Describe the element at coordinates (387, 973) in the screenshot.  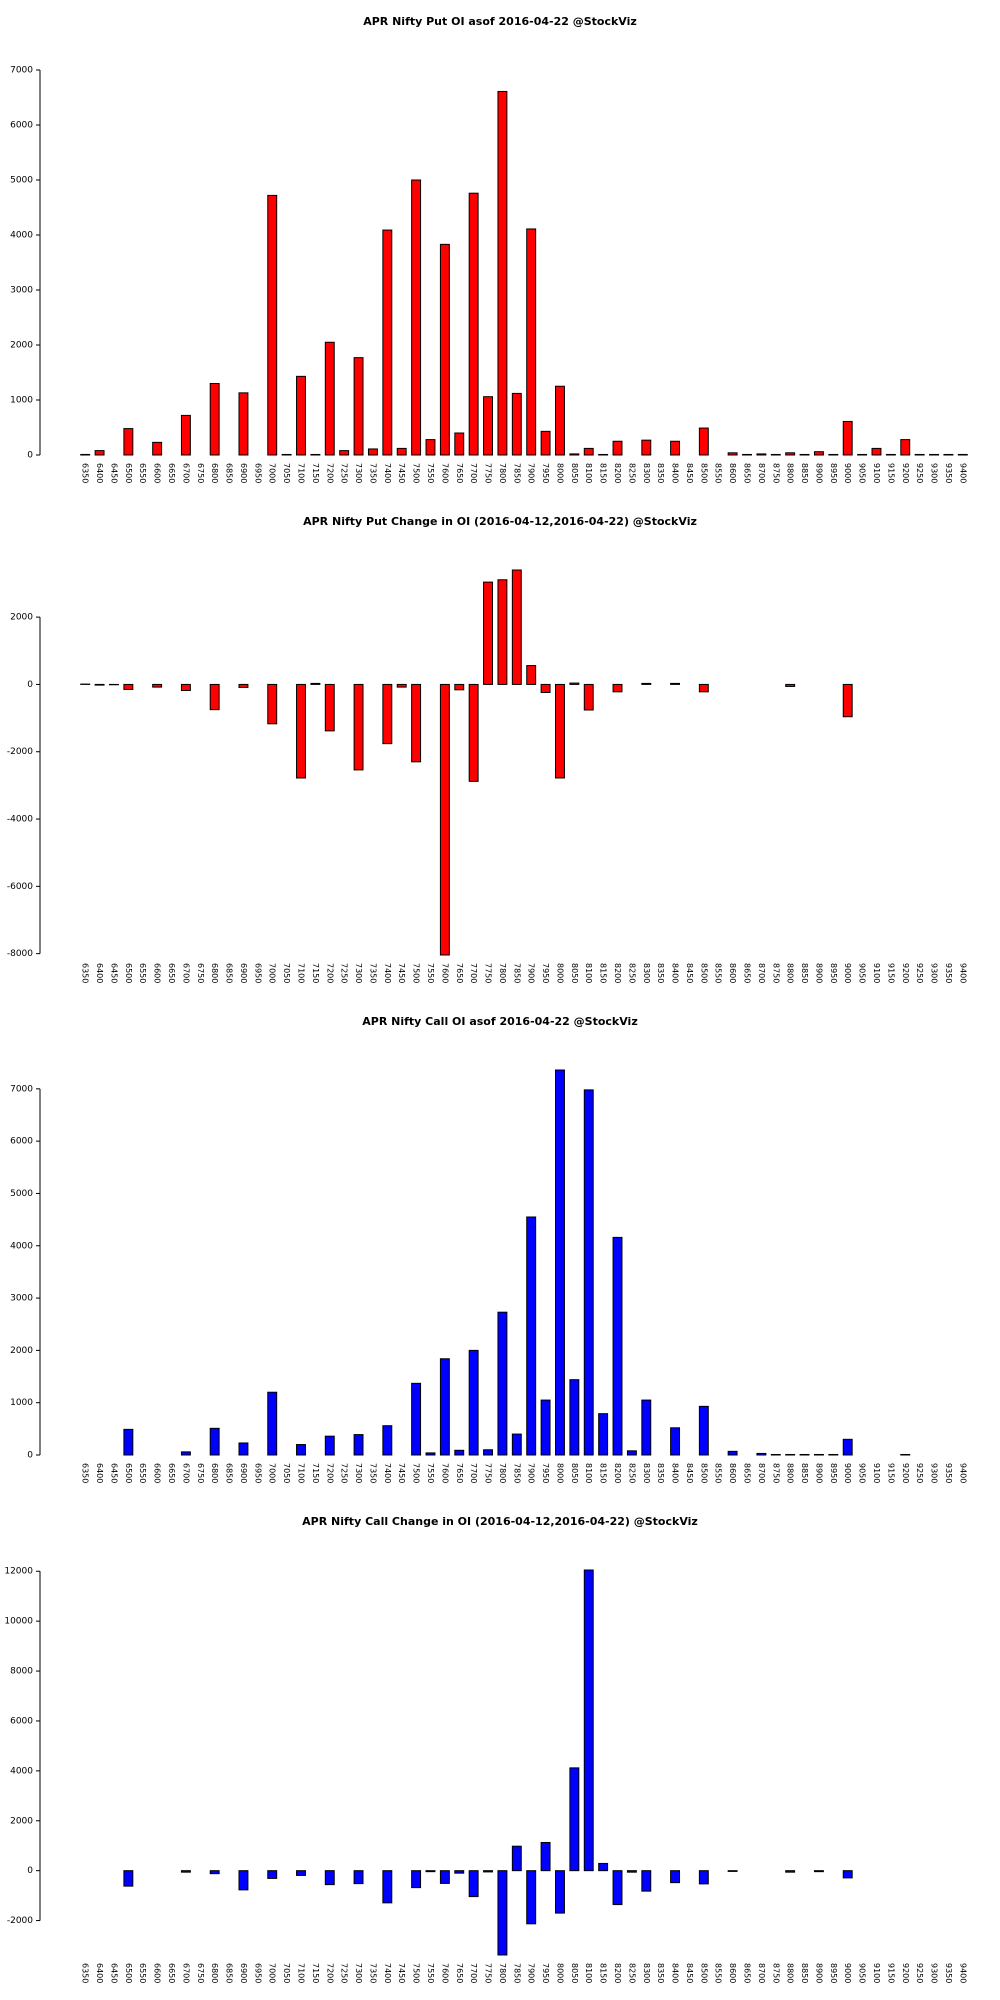
I see `x-tick-label: 7400` at that location.